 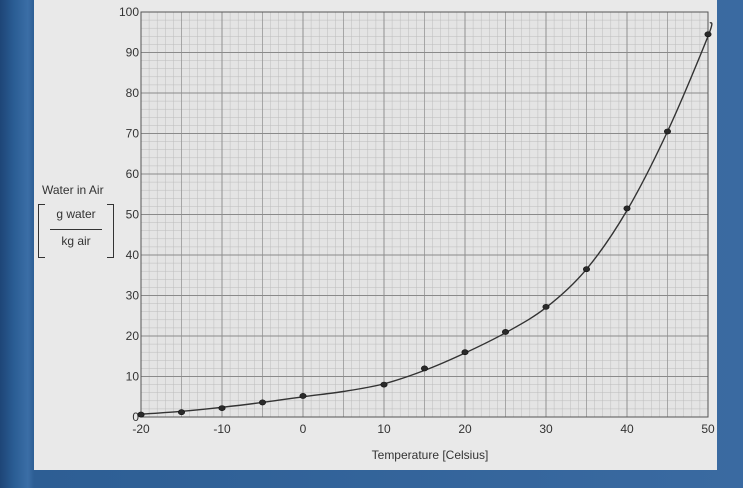 What do you see at coordinates (41, 231) in the screenshot?
I see `left-bracket` at bounding box center [41, 231].